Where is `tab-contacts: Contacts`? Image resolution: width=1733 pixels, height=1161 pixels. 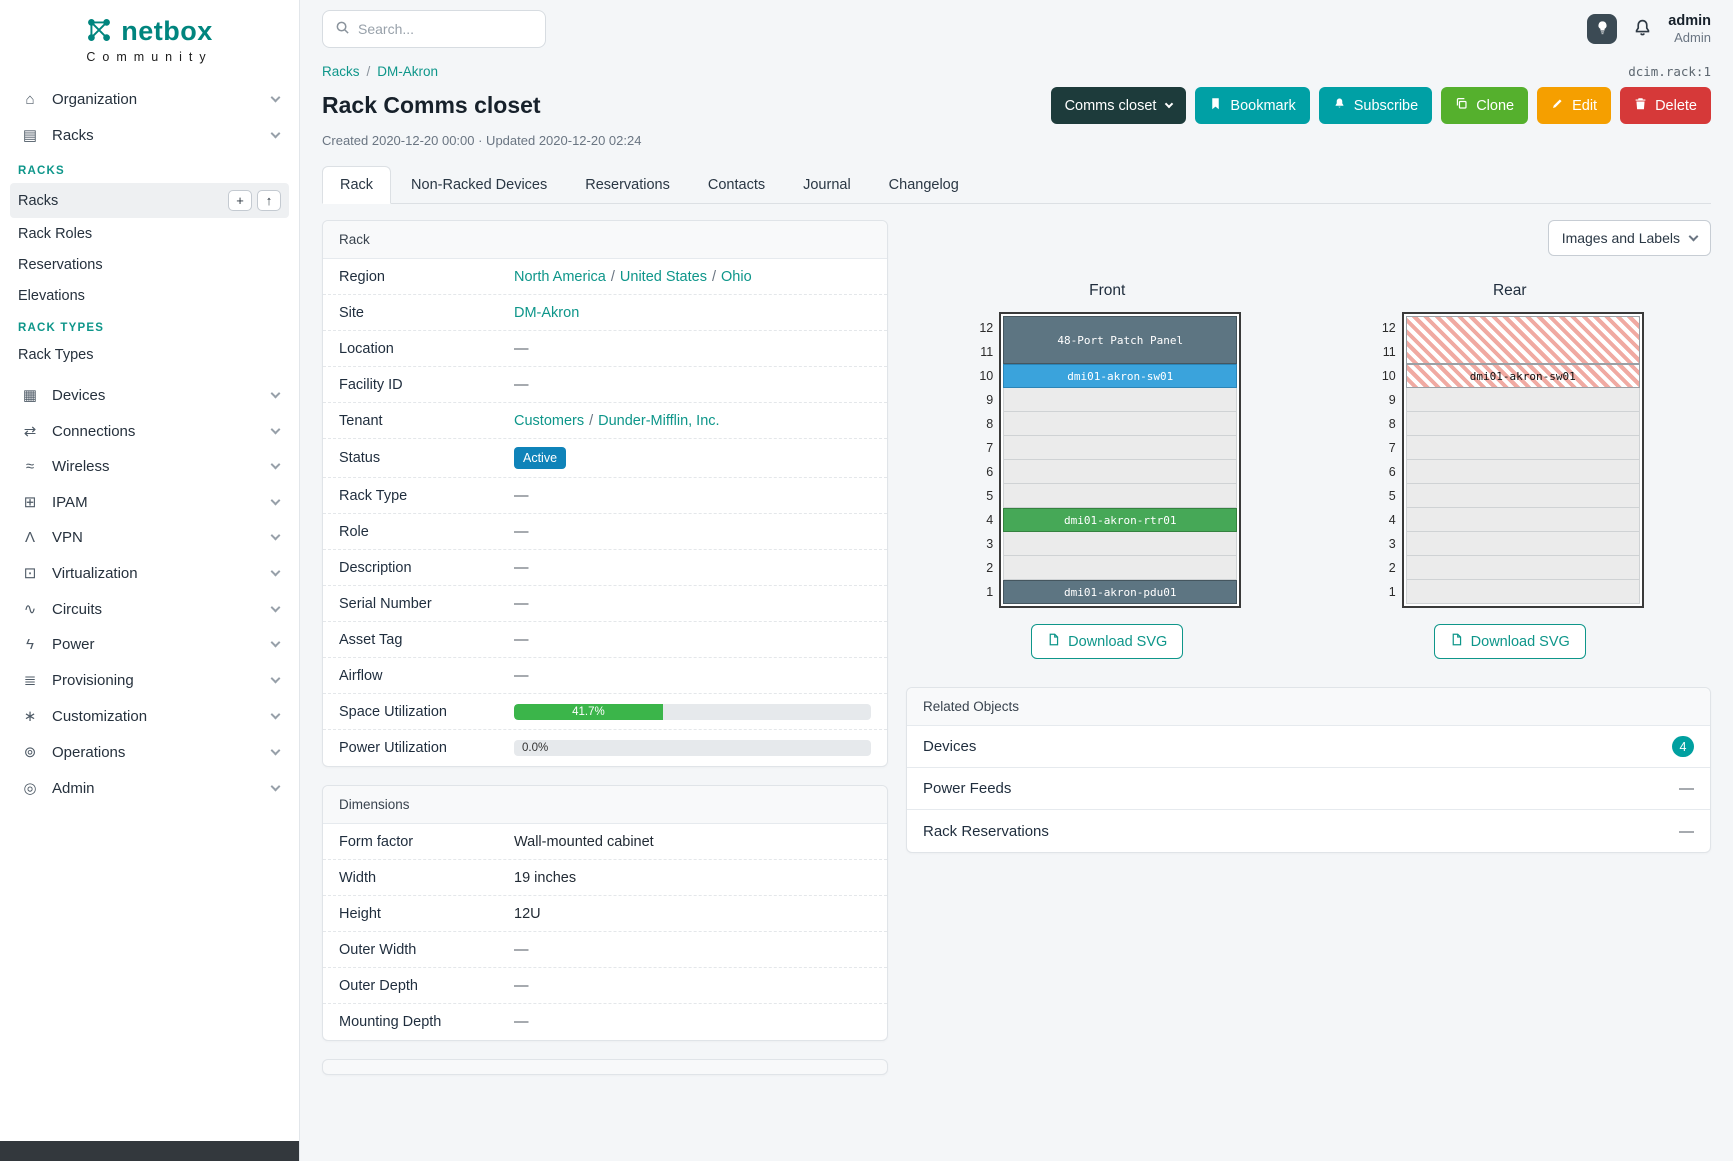
tab-contacts: Contacts is located at coordinates (736, 185).